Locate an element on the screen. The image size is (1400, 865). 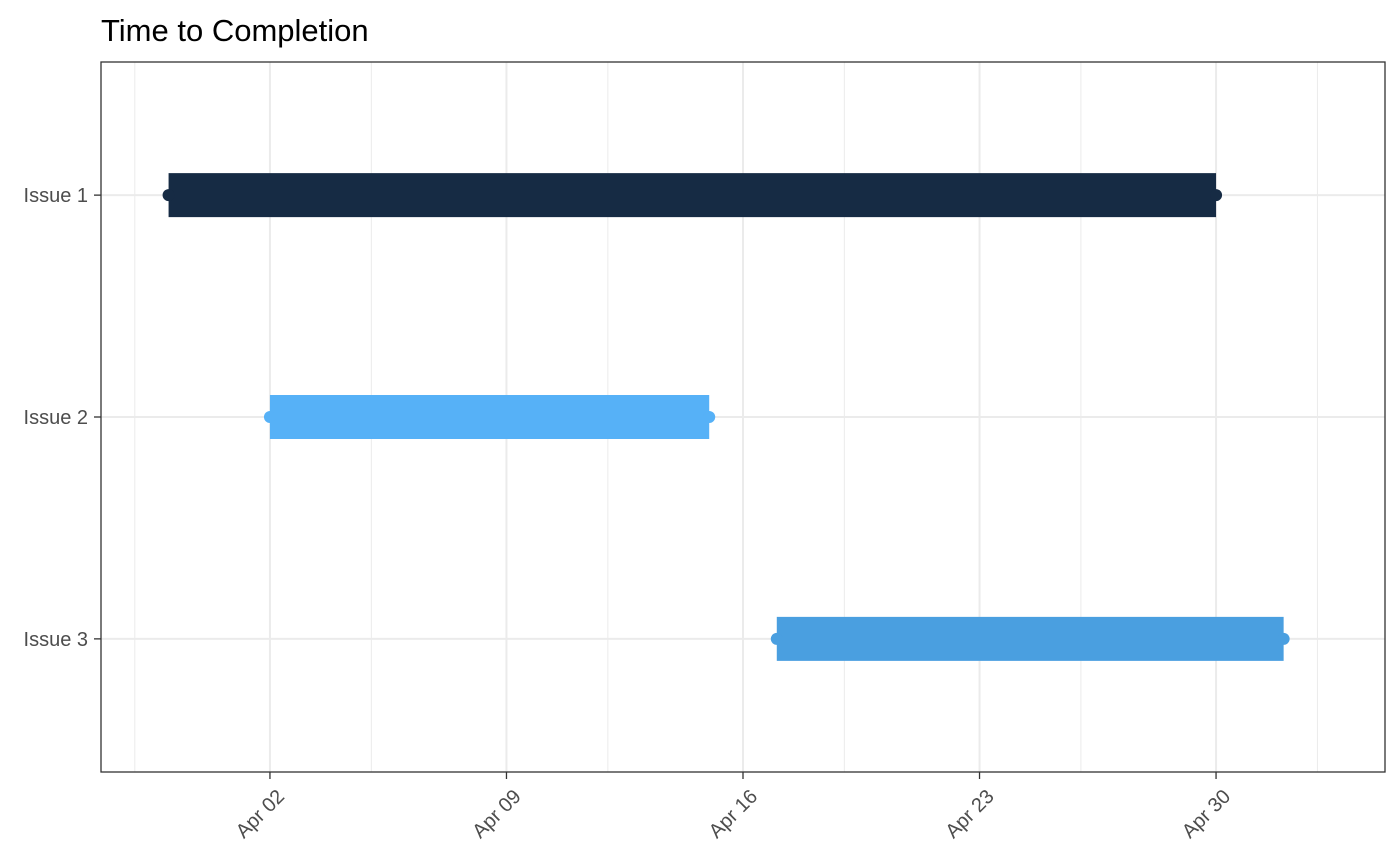
x-tick-label-1: Apr 09 is located at coordinates (496, 814).